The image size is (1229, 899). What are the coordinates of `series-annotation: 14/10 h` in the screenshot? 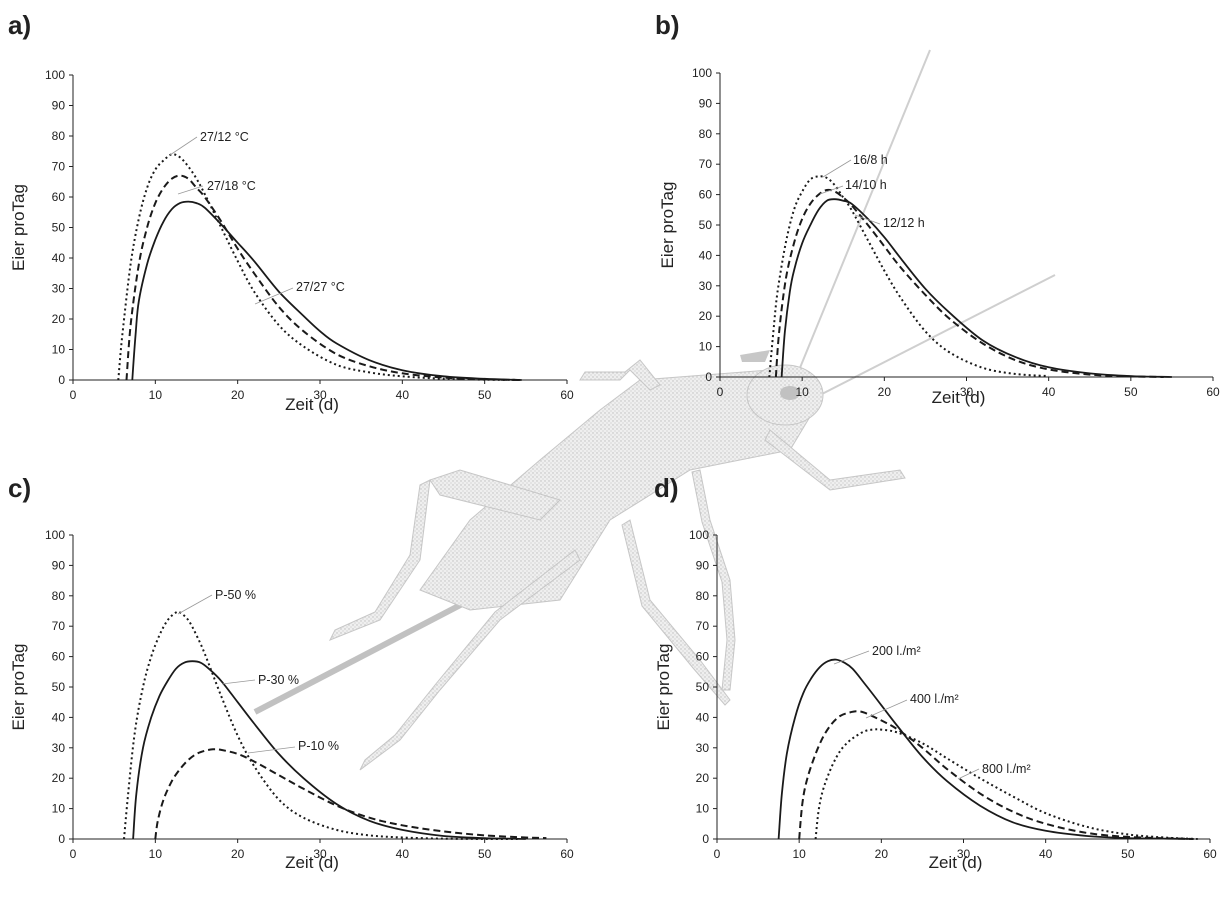 It's located at (866, 185).